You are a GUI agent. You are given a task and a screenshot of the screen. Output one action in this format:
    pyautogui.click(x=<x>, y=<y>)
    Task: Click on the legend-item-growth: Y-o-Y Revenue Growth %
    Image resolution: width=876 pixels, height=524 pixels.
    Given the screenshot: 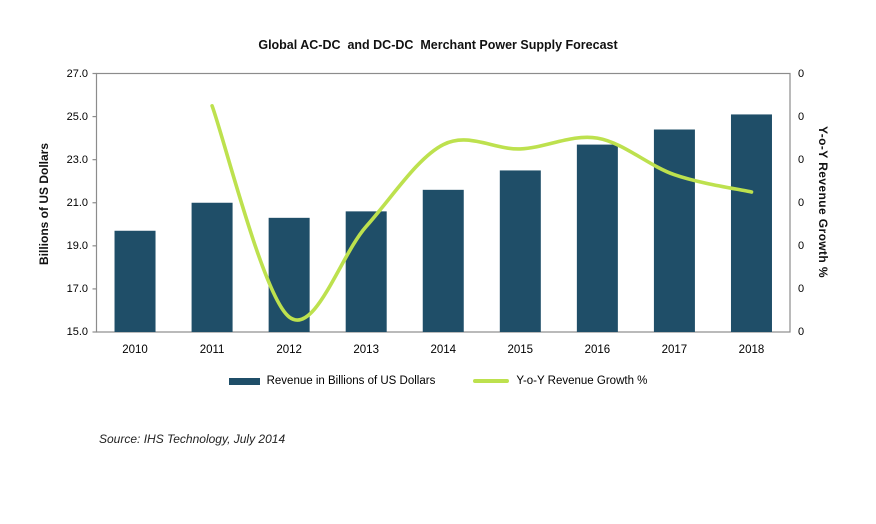 What is the action you would take?
    pyautogui.click(x=560, y=381)
    